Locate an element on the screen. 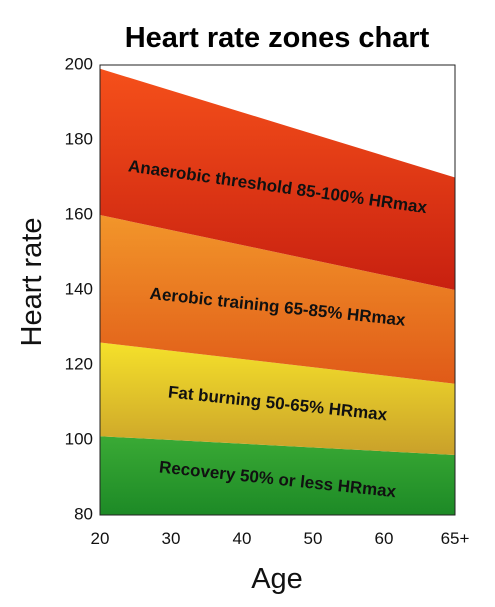 This screenshot has height=607, width=495. zone-area-fat-burning is located at coordinates (277, 398).